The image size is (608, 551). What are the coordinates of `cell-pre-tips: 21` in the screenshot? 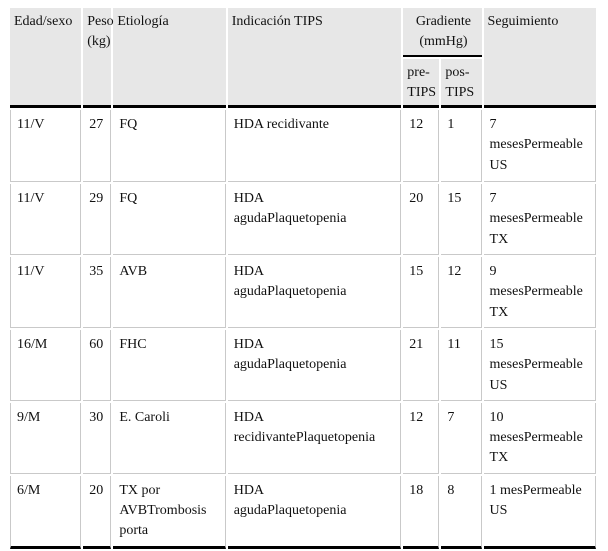 It's located at (421, 365).